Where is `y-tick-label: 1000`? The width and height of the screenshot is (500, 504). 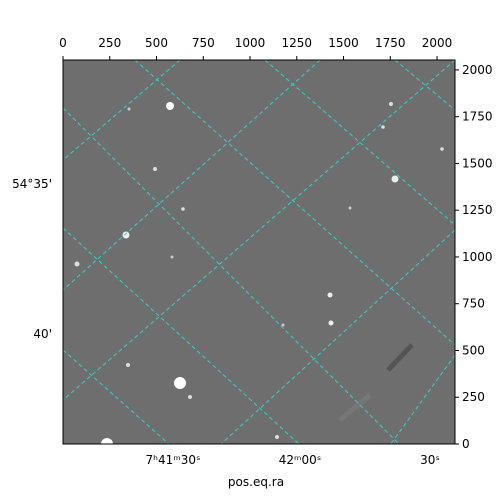 y-tick-label: 1000 is located at coordinates (477, 257).